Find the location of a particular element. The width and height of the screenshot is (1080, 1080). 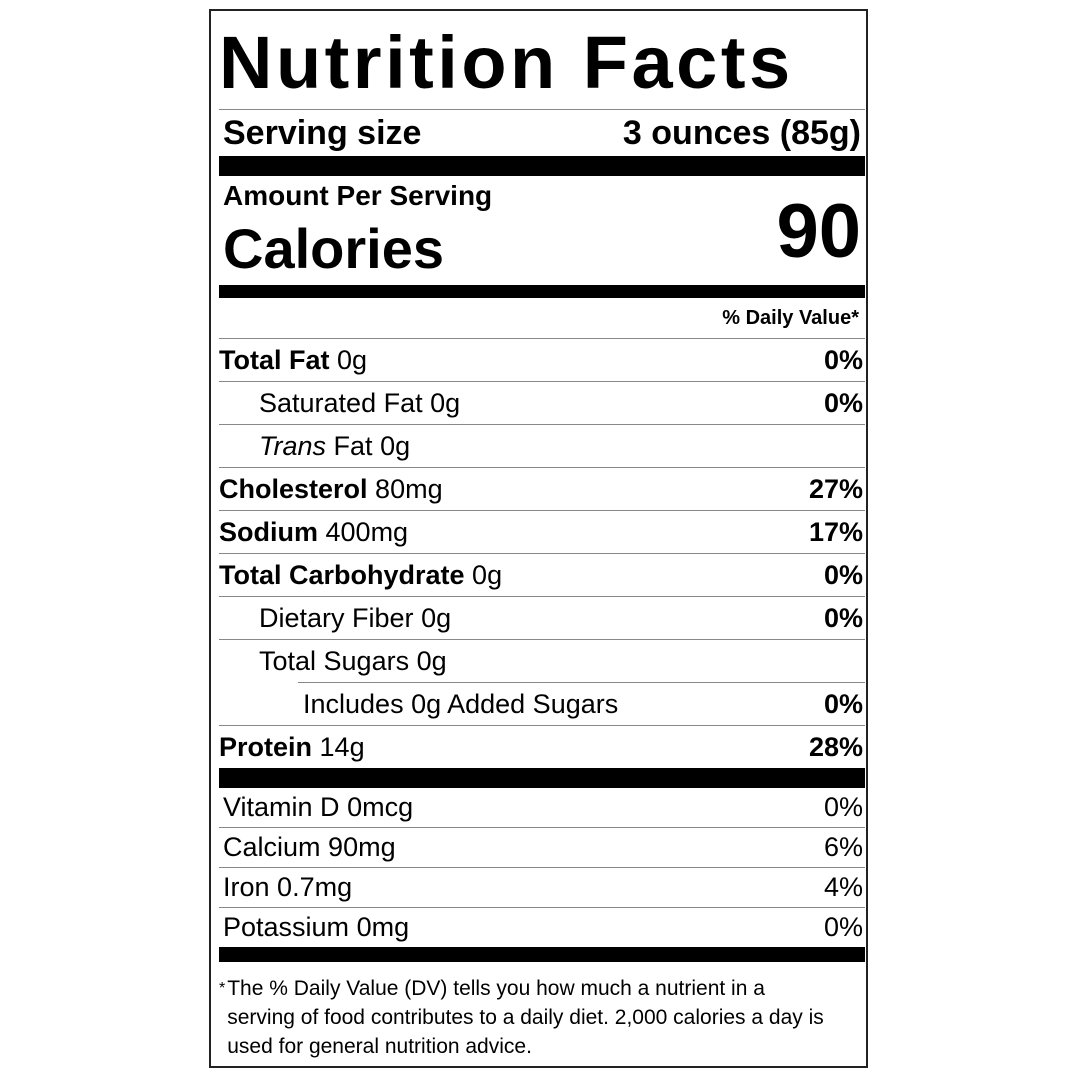

vitamin-row: Vitamin D 0mcg 0% is located at coordinates (542, 808).